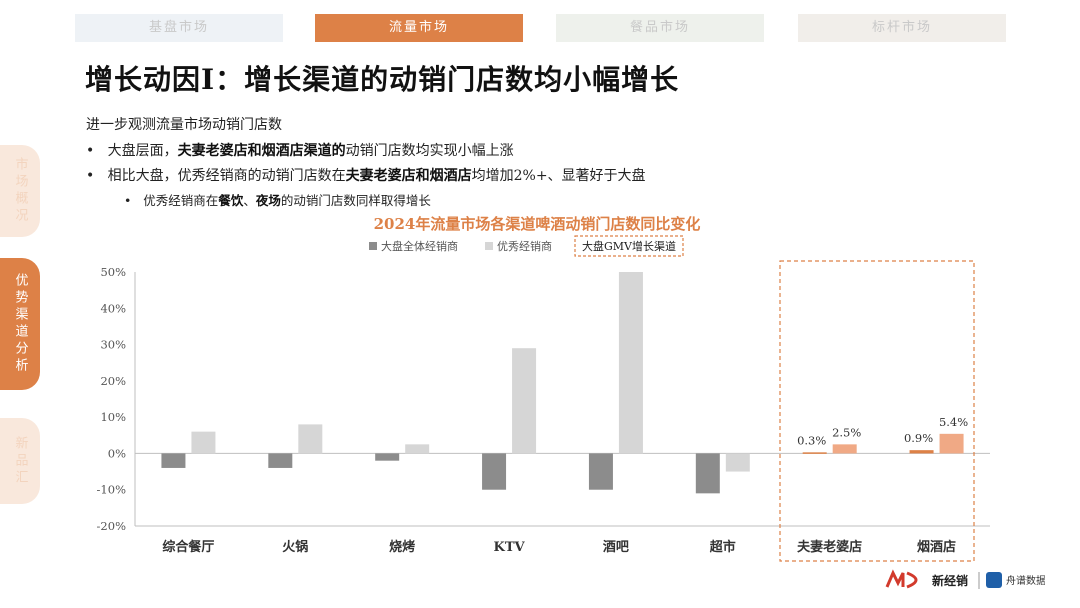  I want to click on xinjingxiao-logo-arc, so click(912, 580).